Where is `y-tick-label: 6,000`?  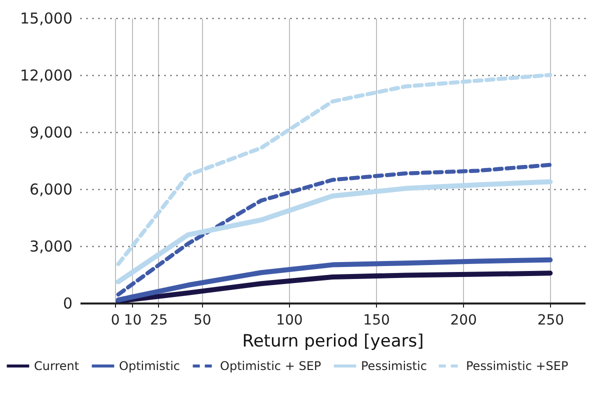
y-tick-label: 6,000 is located at coordinates (51, 189).